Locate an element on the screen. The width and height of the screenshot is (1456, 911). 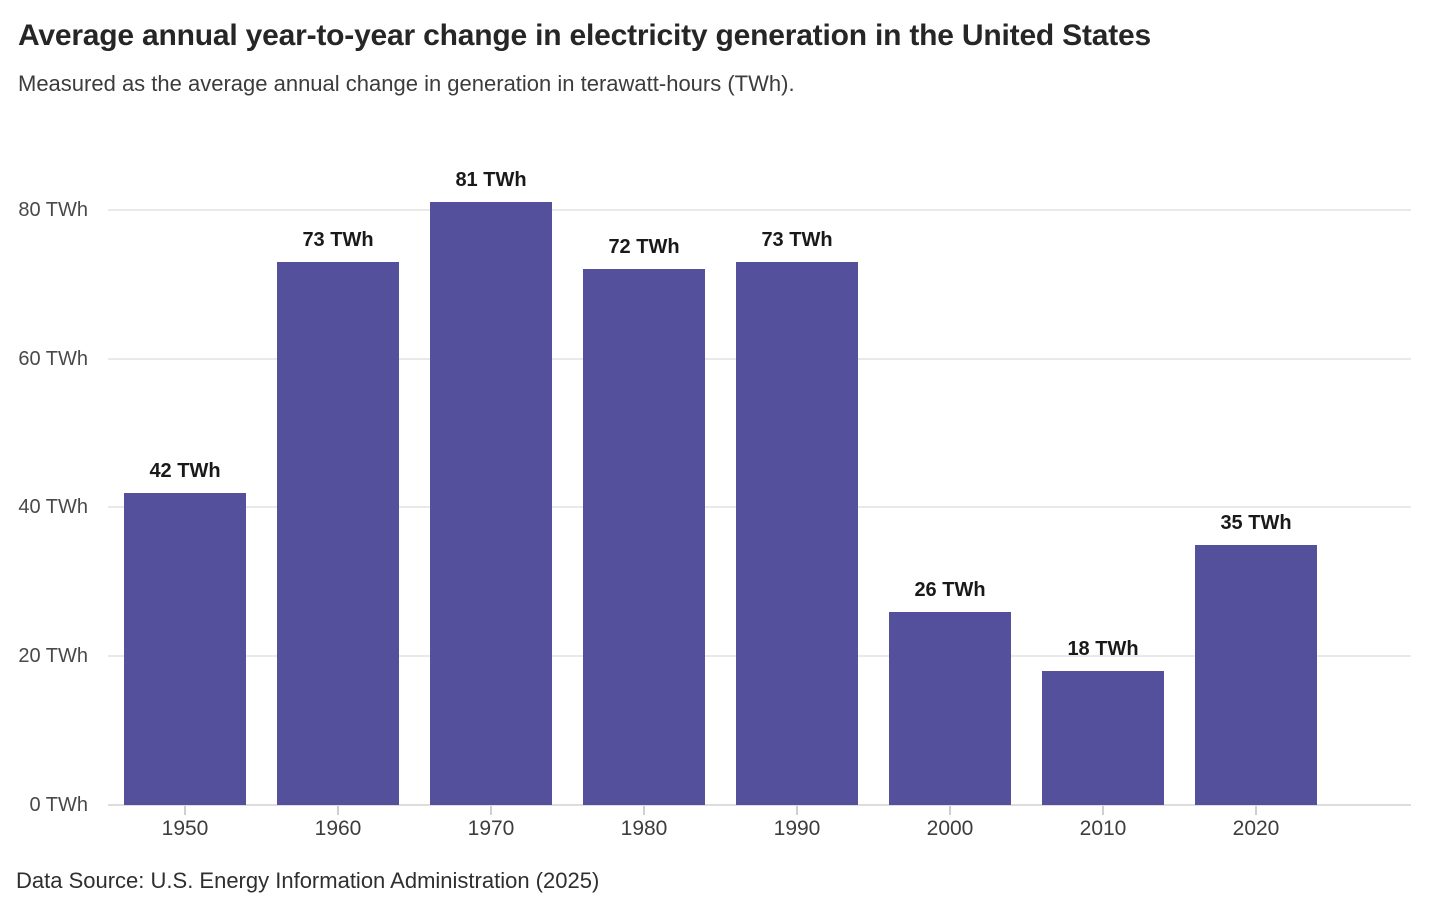
bar-1950 is located at coordinates (185, 648).